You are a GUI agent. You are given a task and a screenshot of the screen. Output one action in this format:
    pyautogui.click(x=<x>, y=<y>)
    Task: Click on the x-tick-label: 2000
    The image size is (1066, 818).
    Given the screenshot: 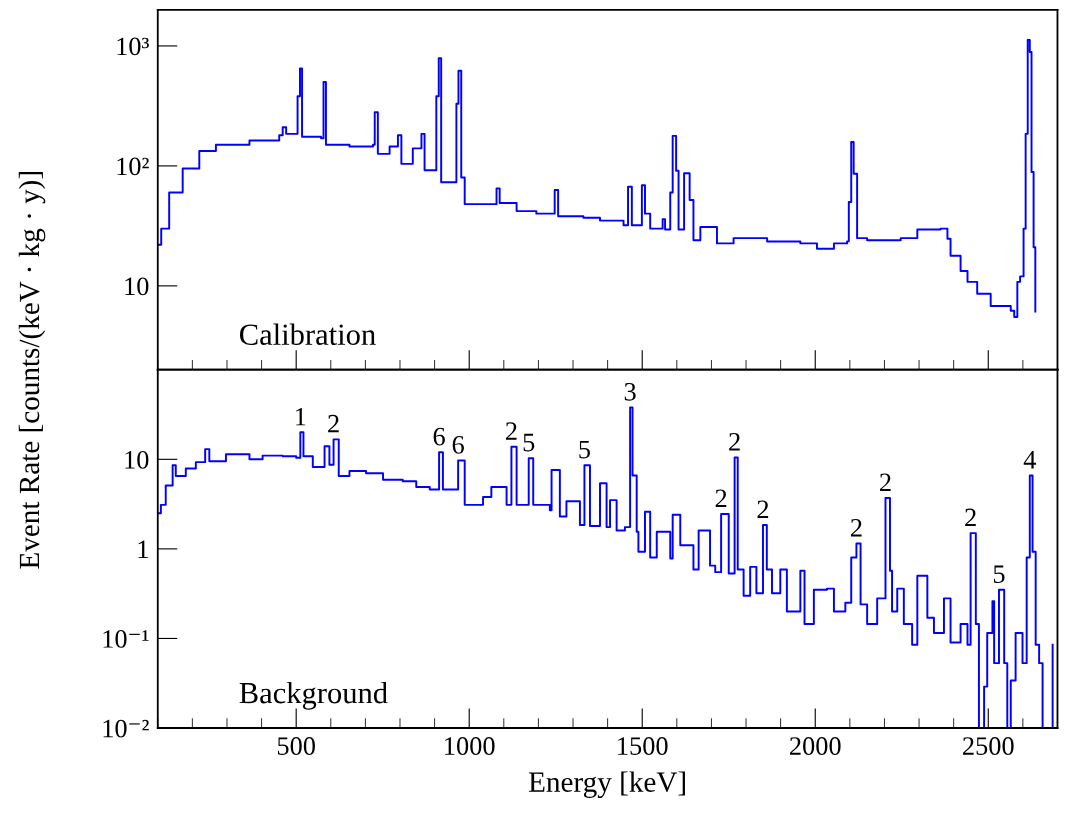 What is the action you would take?
    pyautogui.click(x=815, y=746)
    